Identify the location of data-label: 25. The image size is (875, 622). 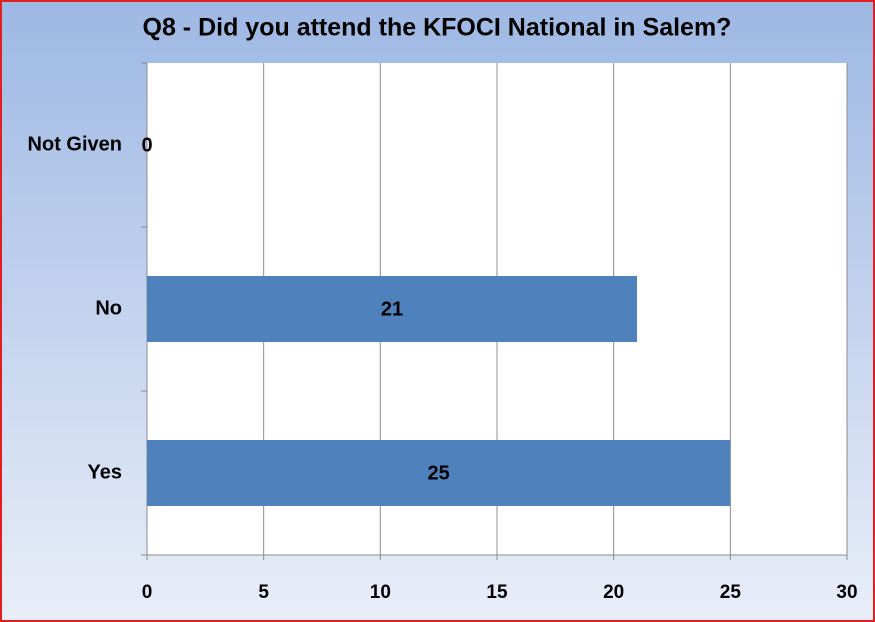
(439, 473).